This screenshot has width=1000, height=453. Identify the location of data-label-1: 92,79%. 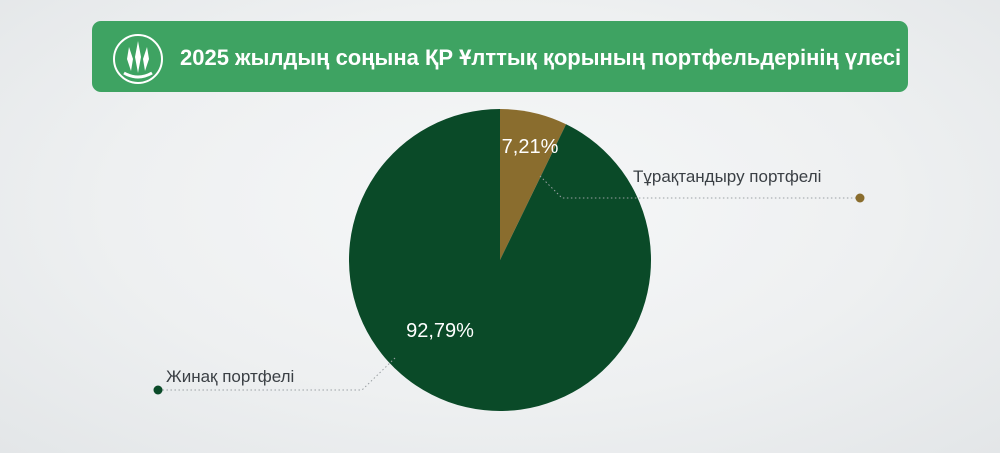
(440, 331).